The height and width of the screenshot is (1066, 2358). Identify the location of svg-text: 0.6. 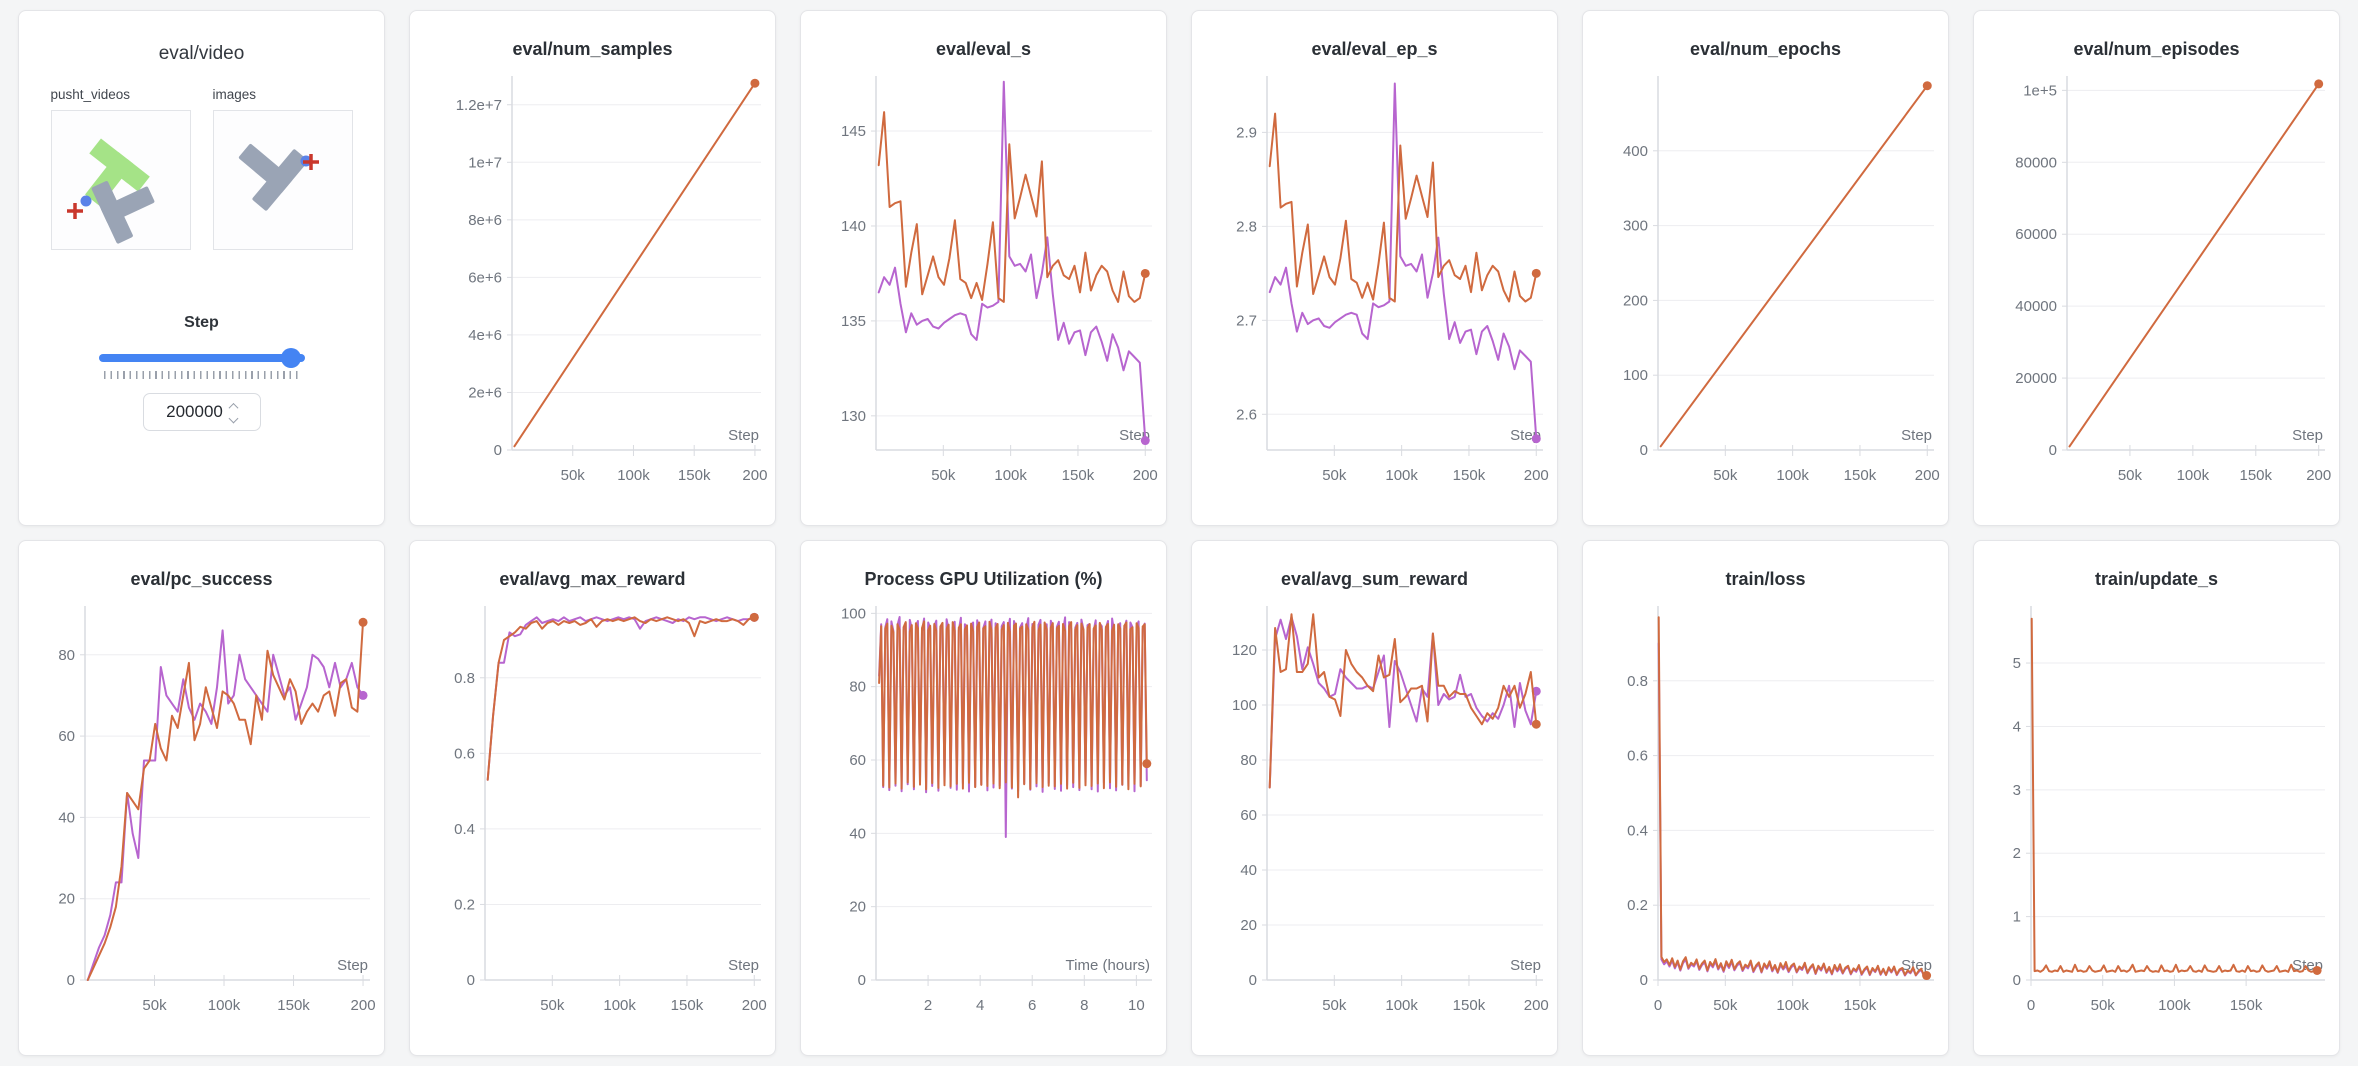
(464, 753).